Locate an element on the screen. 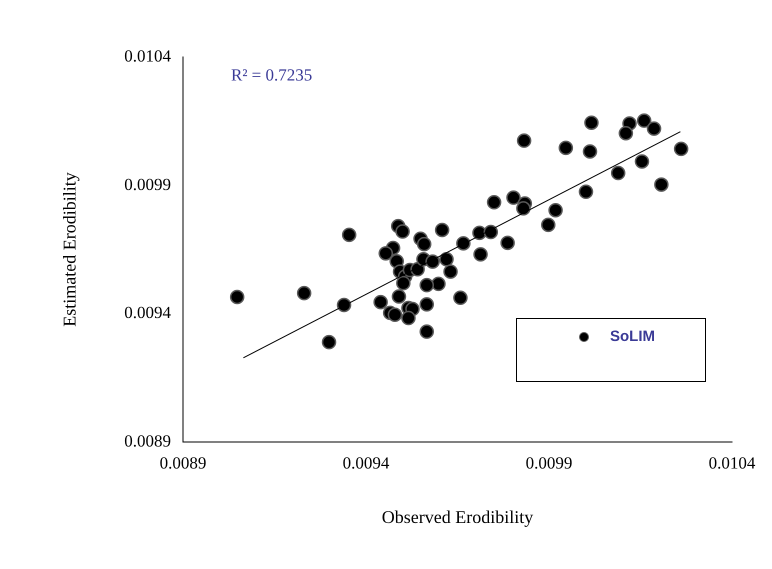  y-tick-label: 0.0104 is located at coordinates (148, 56).